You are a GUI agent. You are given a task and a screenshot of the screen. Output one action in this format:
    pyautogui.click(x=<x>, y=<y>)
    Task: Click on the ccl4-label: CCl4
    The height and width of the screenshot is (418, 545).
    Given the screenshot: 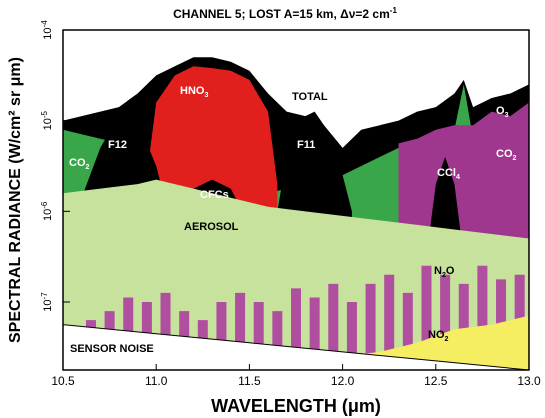 What is the action you would take?
    pyautogui.click(x=448, y=174)
    